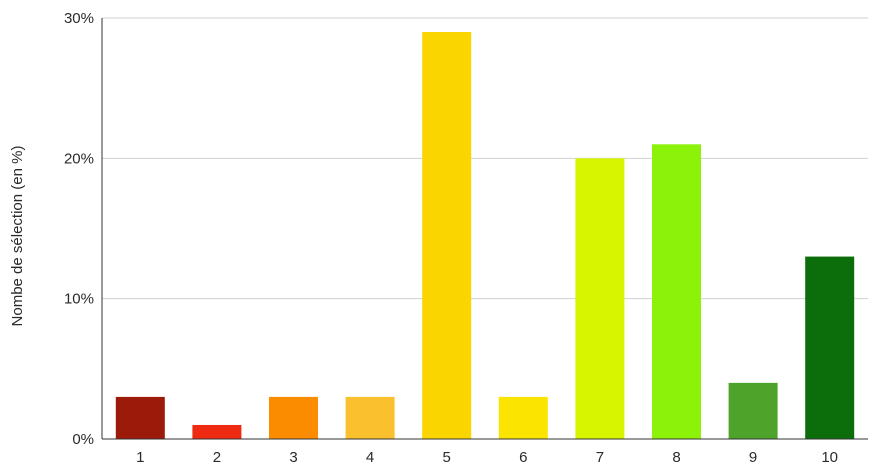 The image size is (879, 465). I want to click on x-tick-label: 6, so click(523, 457).